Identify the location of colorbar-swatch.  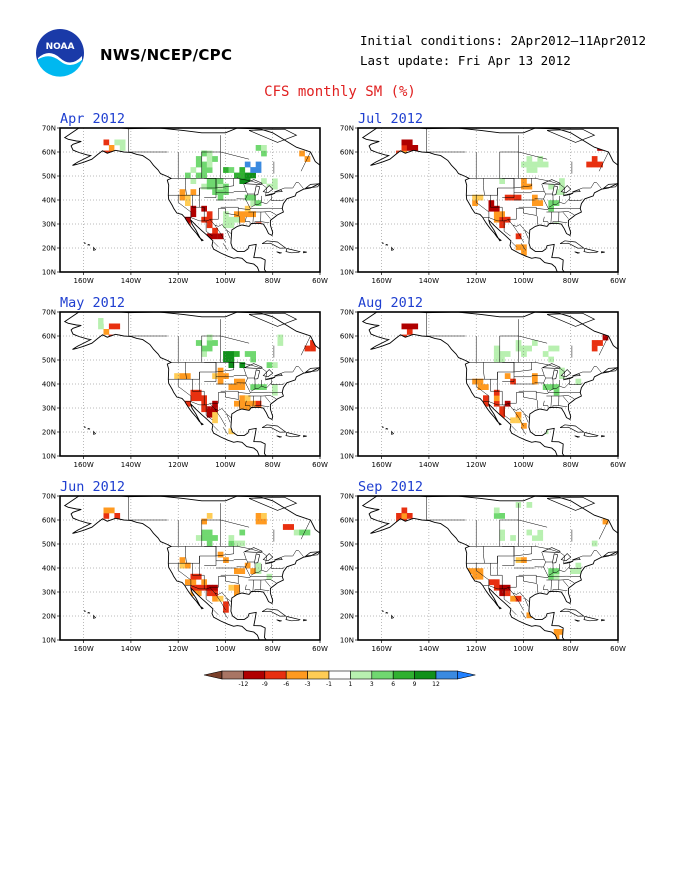
(382, 675).